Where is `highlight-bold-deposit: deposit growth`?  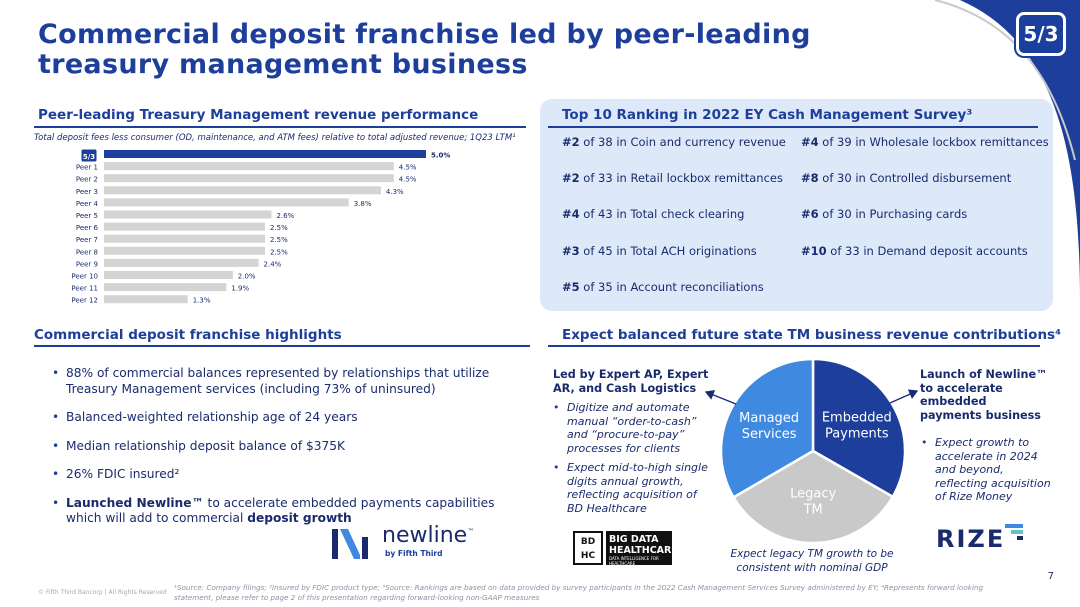
highlight-bold-deposit: deposit growth is located at coordinates (299, 518).